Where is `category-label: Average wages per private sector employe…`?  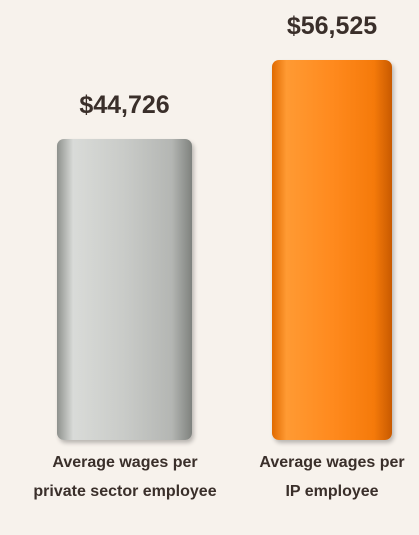
category-label: Average wages per private sector employe… is located at coordinates (125, 477).